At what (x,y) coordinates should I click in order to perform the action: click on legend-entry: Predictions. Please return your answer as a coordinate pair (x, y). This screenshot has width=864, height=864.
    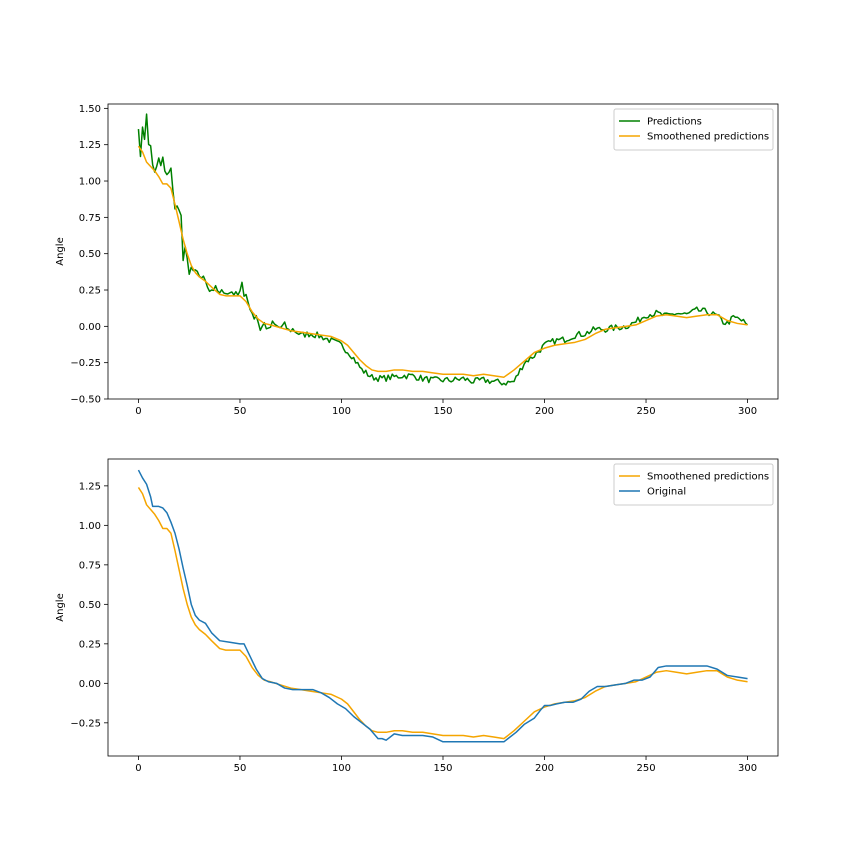
    Looking at the image, I should click on (674, 122).